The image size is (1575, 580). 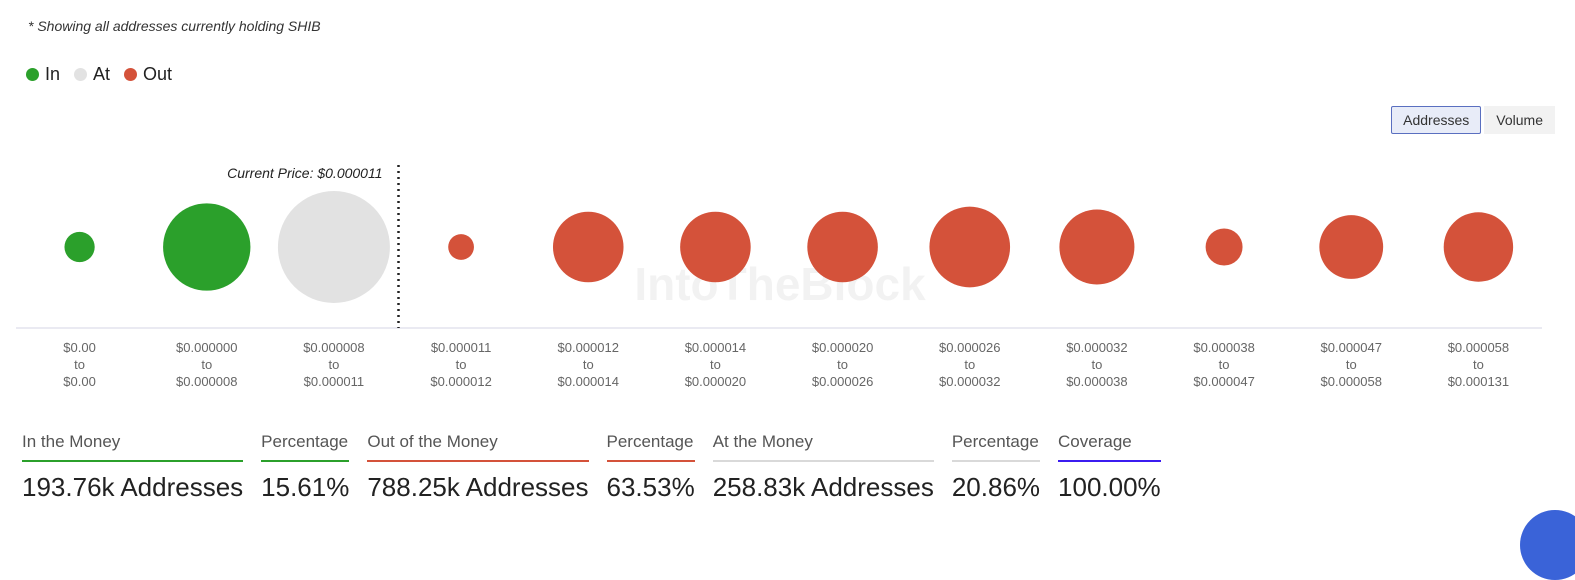 What do you see at coordinates (79, 364) in the screenshot?
I see `tick-label-1-to-word: to` at bounding box center [79, 364].